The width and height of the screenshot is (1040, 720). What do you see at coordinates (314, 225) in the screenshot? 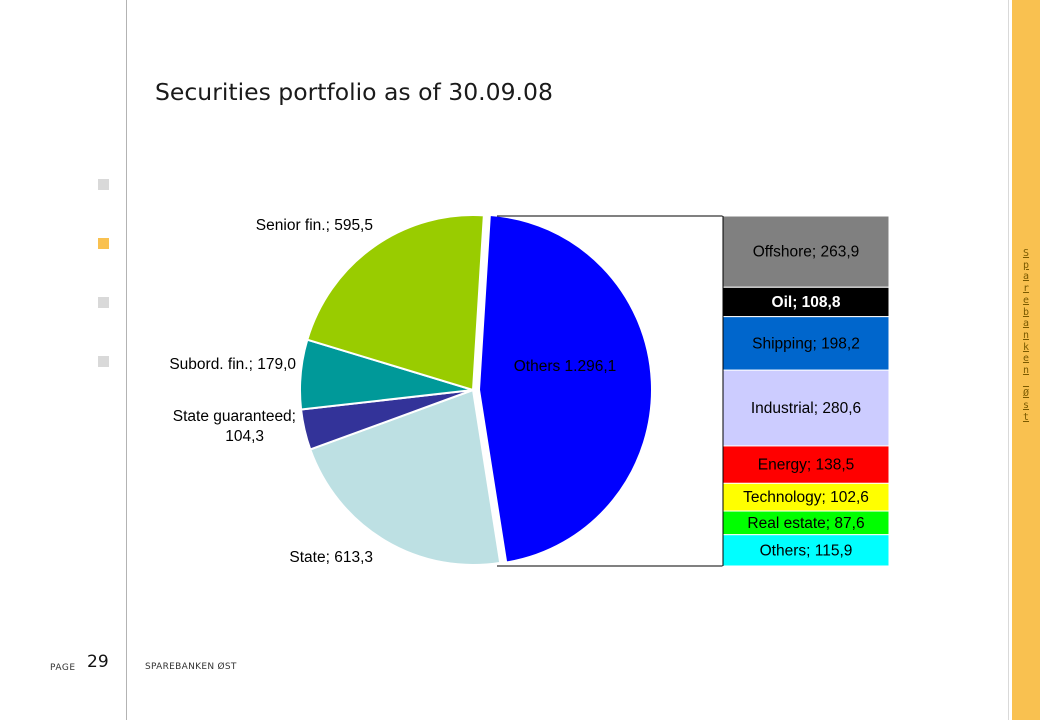
I see `pie-label-senior-fin: Senior fin.; 595,5` at bounding box center [314, 225].